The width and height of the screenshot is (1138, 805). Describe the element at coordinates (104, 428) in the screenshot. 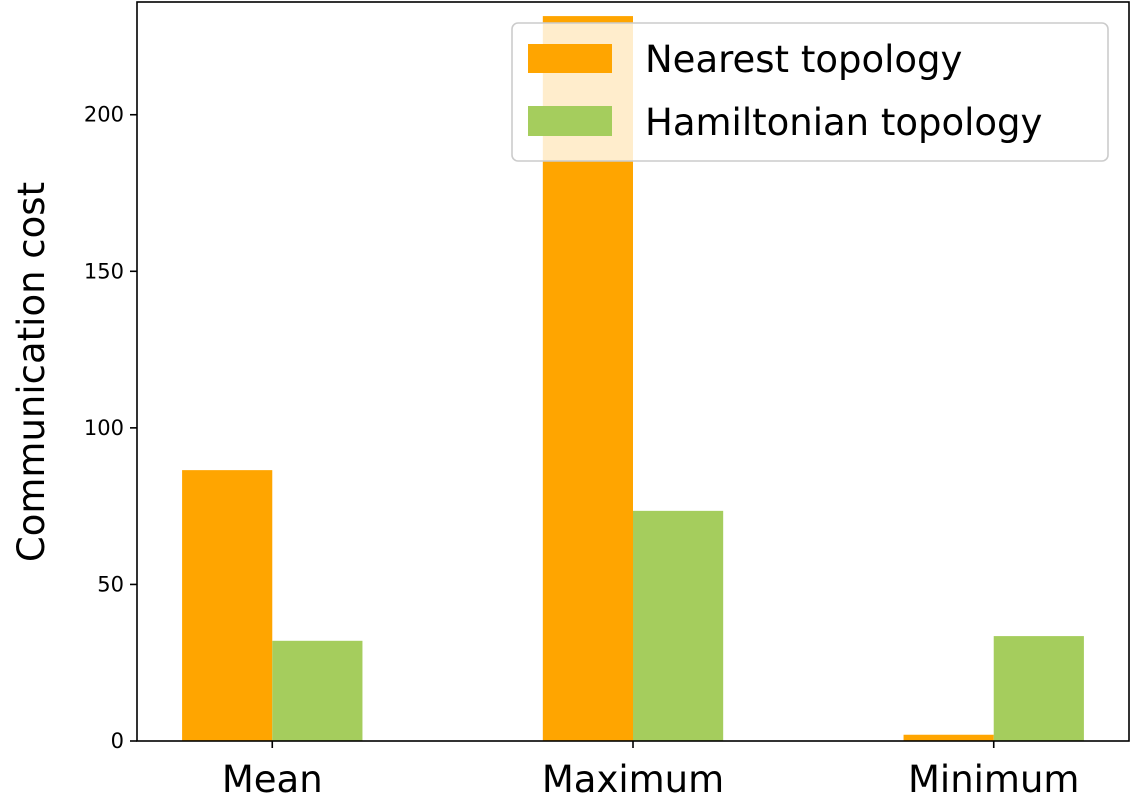

I see `y-tick-label: 100` at that location.